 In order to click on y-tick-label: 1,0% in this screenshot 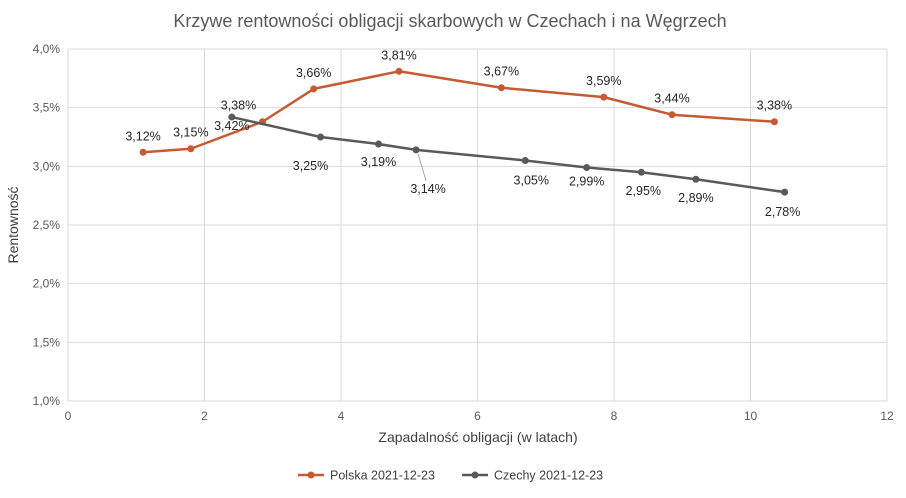, I will do `click(47, 401)`.